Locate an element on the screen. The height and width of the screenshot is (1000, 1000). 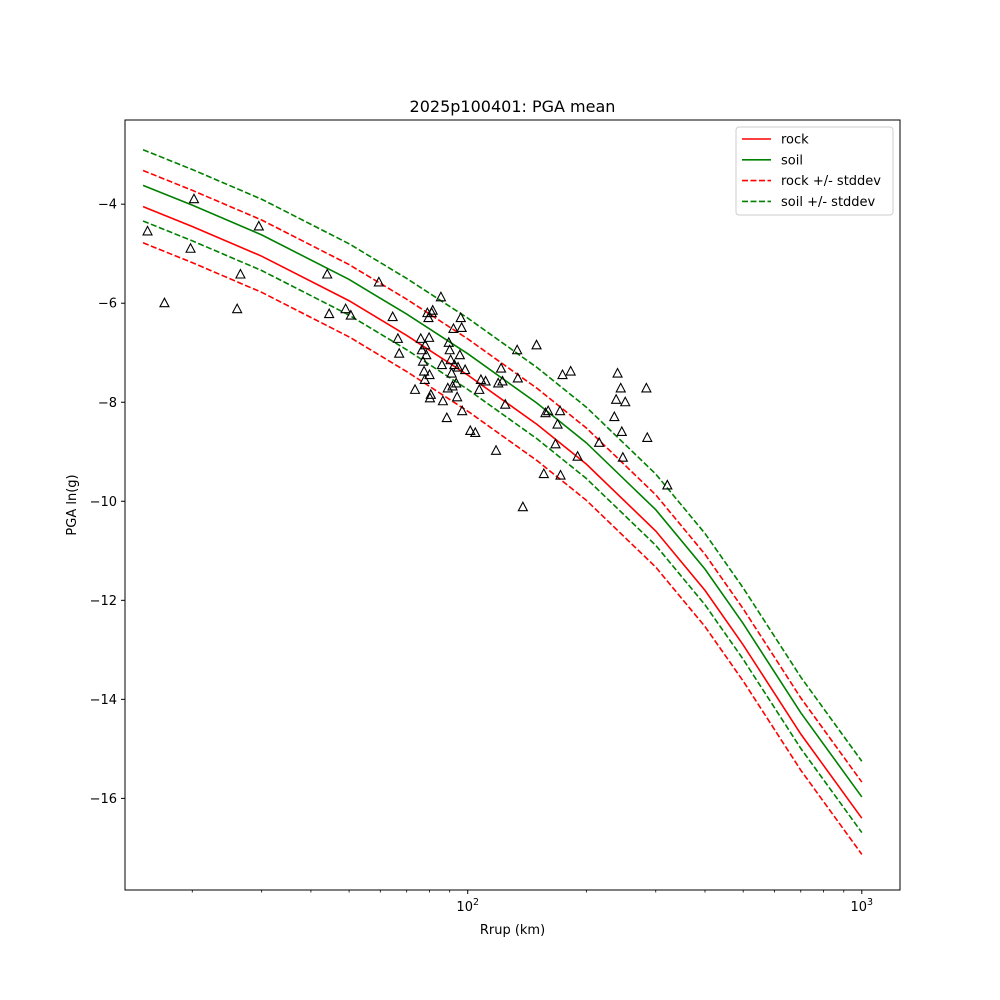
x-tick-label: 10³ is located at coordinates (862, 906).